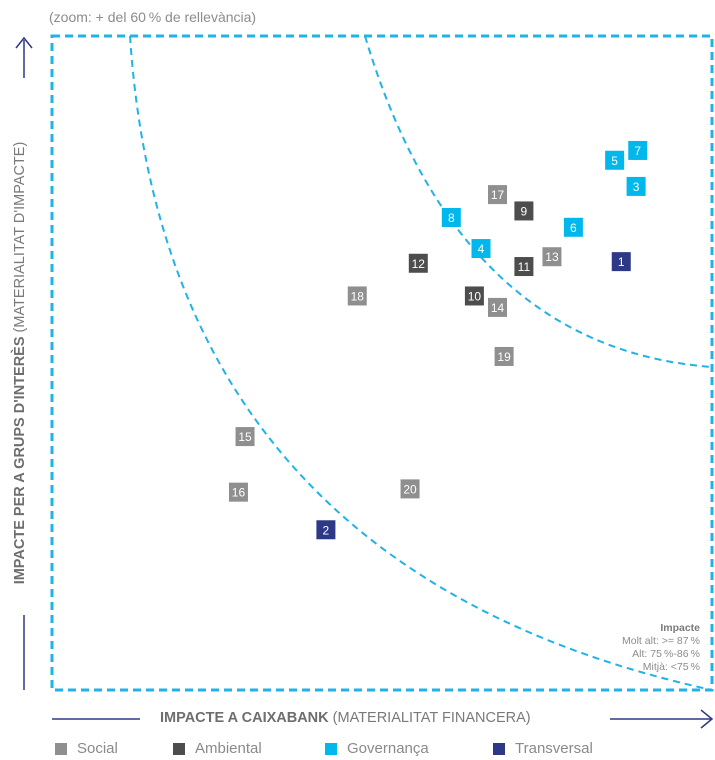 This screenshot has height=760, width=715. I want to click on data-point-14: 14, so click(497, 307).